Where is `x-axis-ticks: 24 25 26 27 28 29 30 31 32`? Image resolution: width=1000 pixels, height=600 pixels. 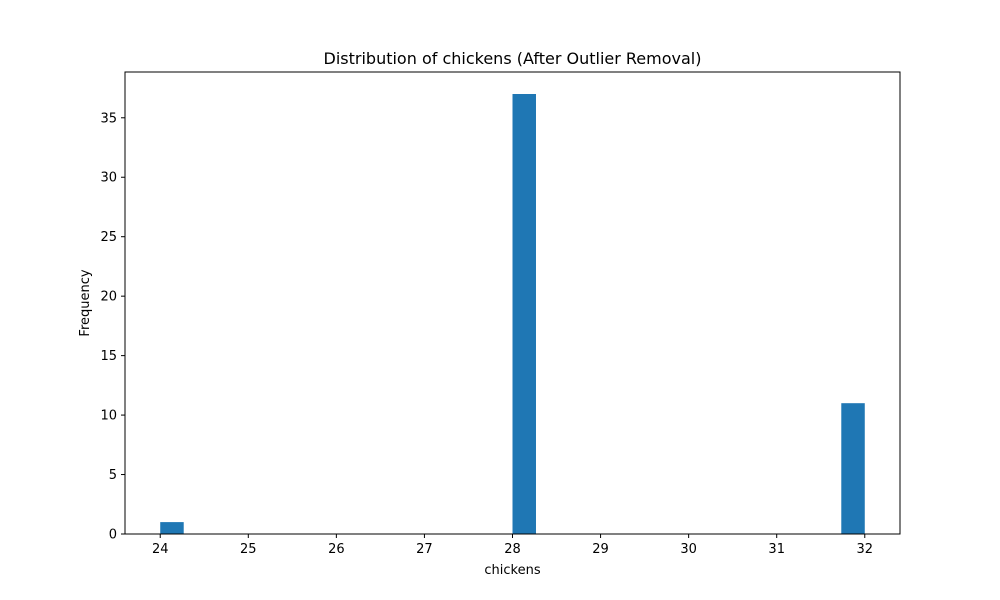 x-axis-ticks: 24 25 26 27 28 29 30 31 32 is located at coordinates (512, 545).